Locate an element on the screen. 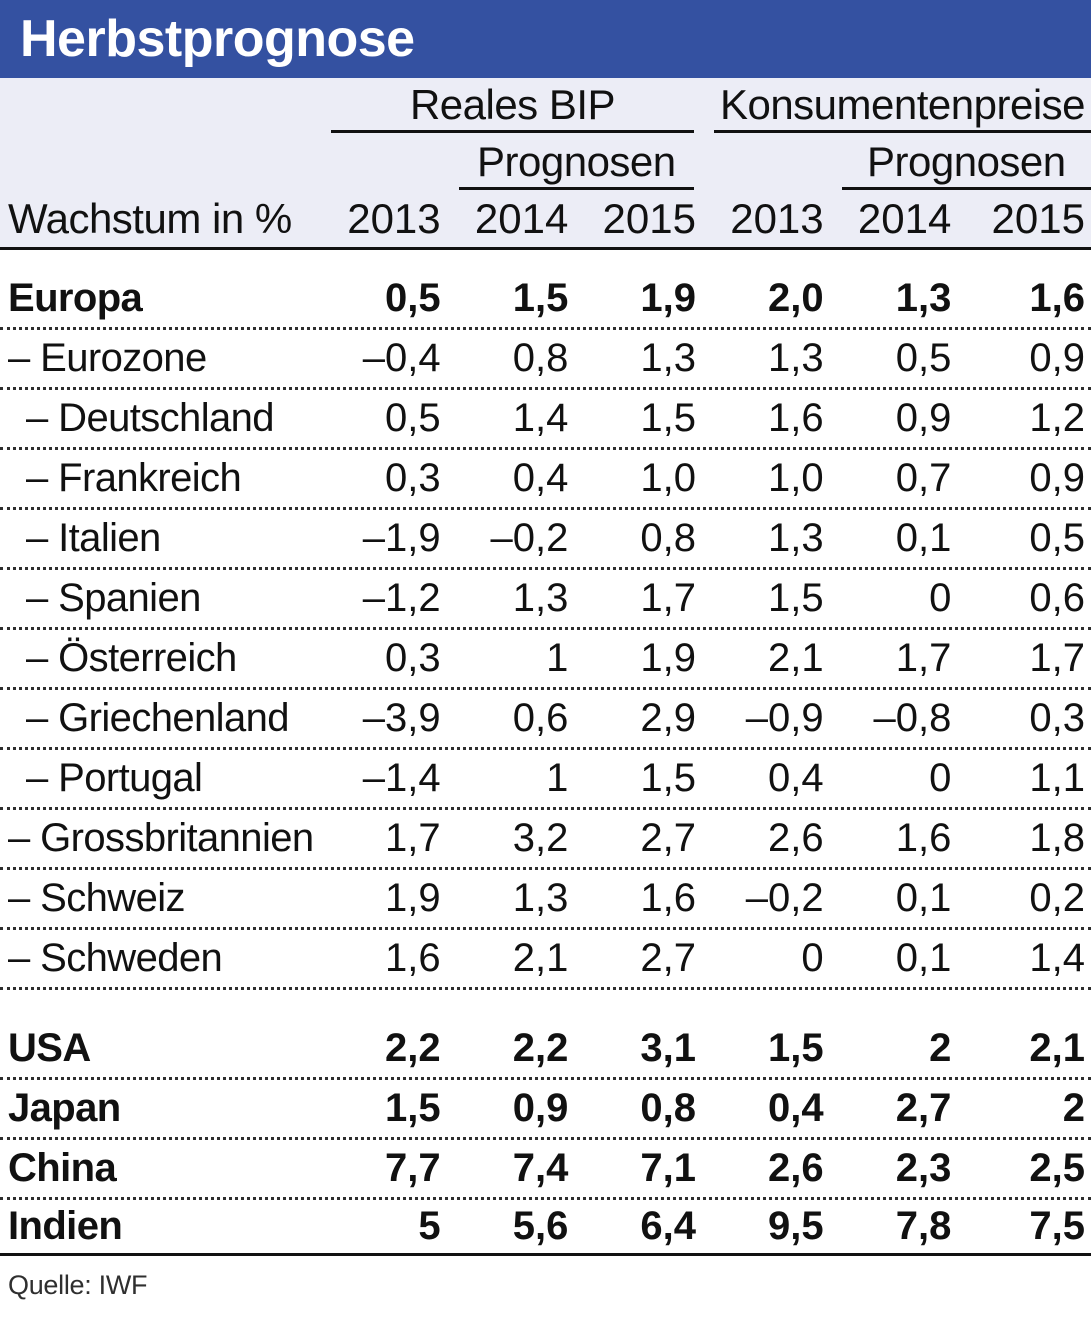 The height and width of the screenshot is (1319, 1091). value-cell: 2 is located at coordinates (940, 1048).